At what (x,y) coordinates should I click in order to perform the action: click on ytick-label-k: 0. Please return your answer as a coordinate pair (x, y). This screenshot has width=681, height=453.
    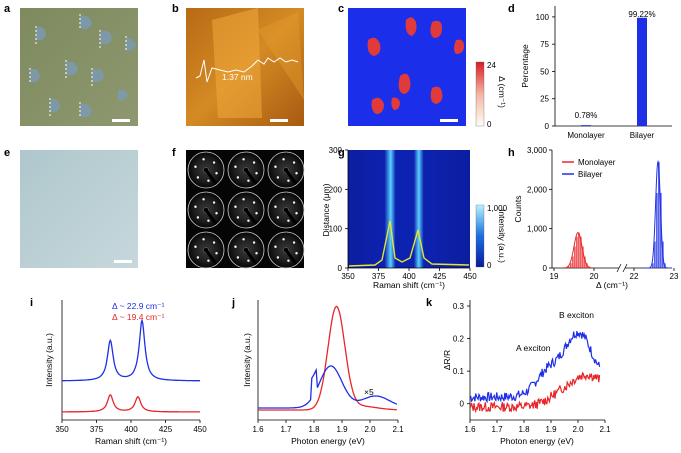
    Looking at the image, I should click on (462, 404).